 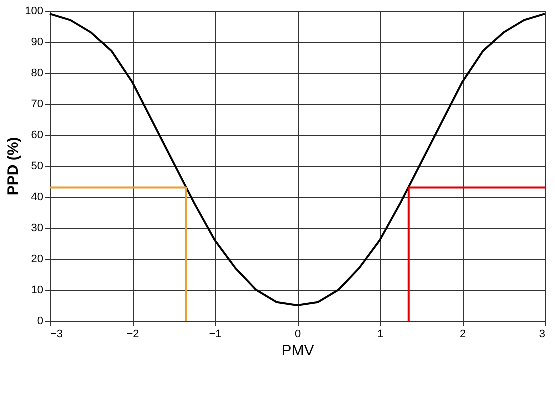 What do you see at coordinates (34, 12) in the screenshot?
I see `y-tick-label: 100` at bounding box center [34, 12].